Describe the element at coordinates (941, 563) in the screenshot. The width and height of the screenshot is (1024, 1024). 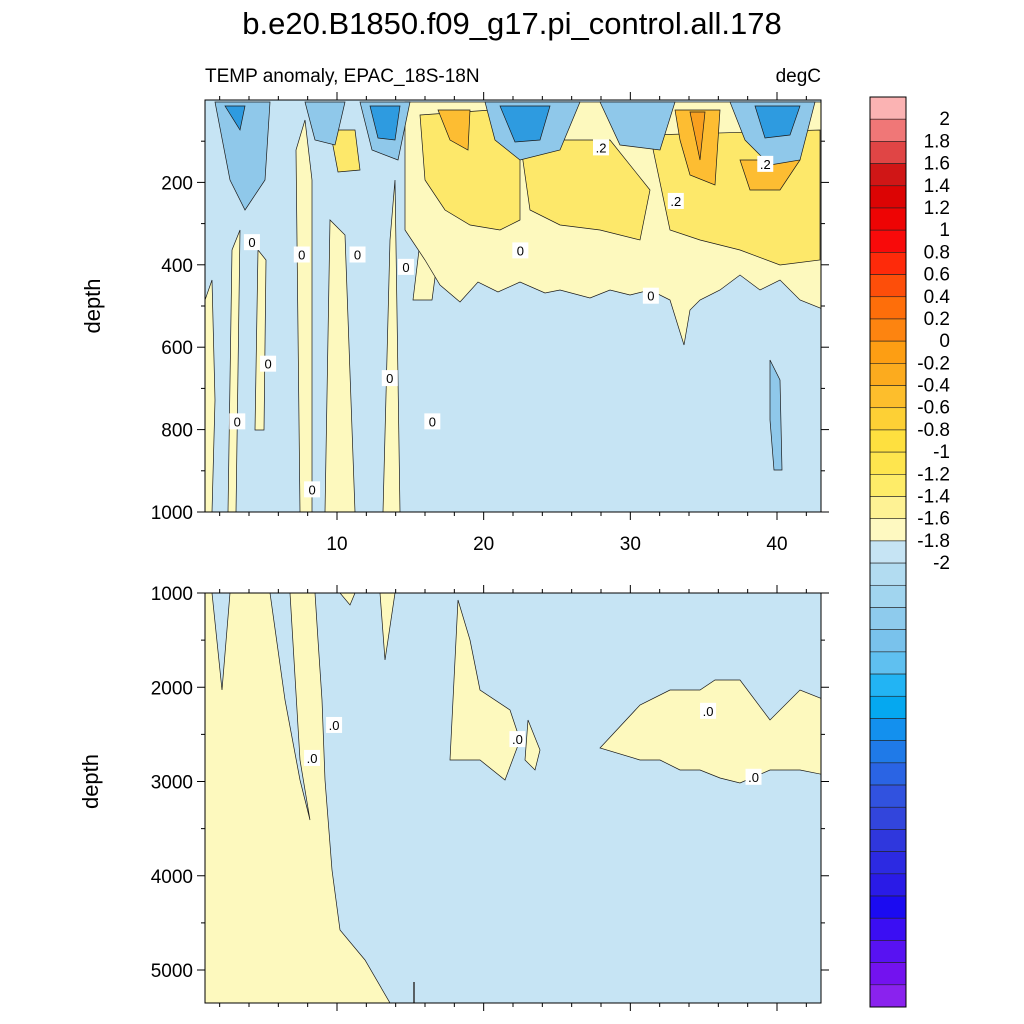
I see `colorbar-label: -2` at that location.